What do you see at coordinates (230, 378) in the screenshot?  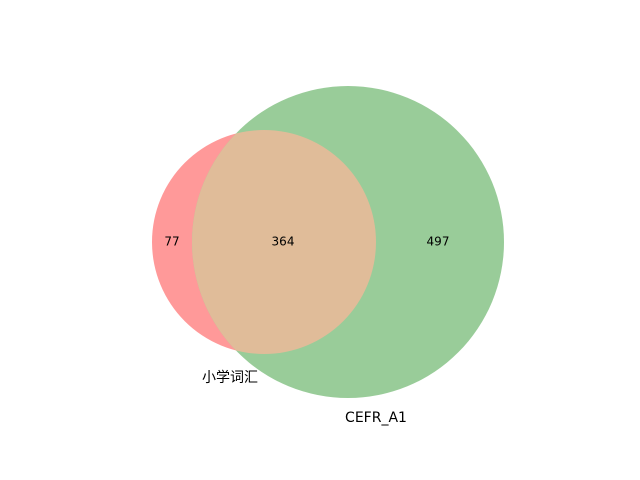 I see `set-label-left: 小学词汇` at bounding box center [230, 378].